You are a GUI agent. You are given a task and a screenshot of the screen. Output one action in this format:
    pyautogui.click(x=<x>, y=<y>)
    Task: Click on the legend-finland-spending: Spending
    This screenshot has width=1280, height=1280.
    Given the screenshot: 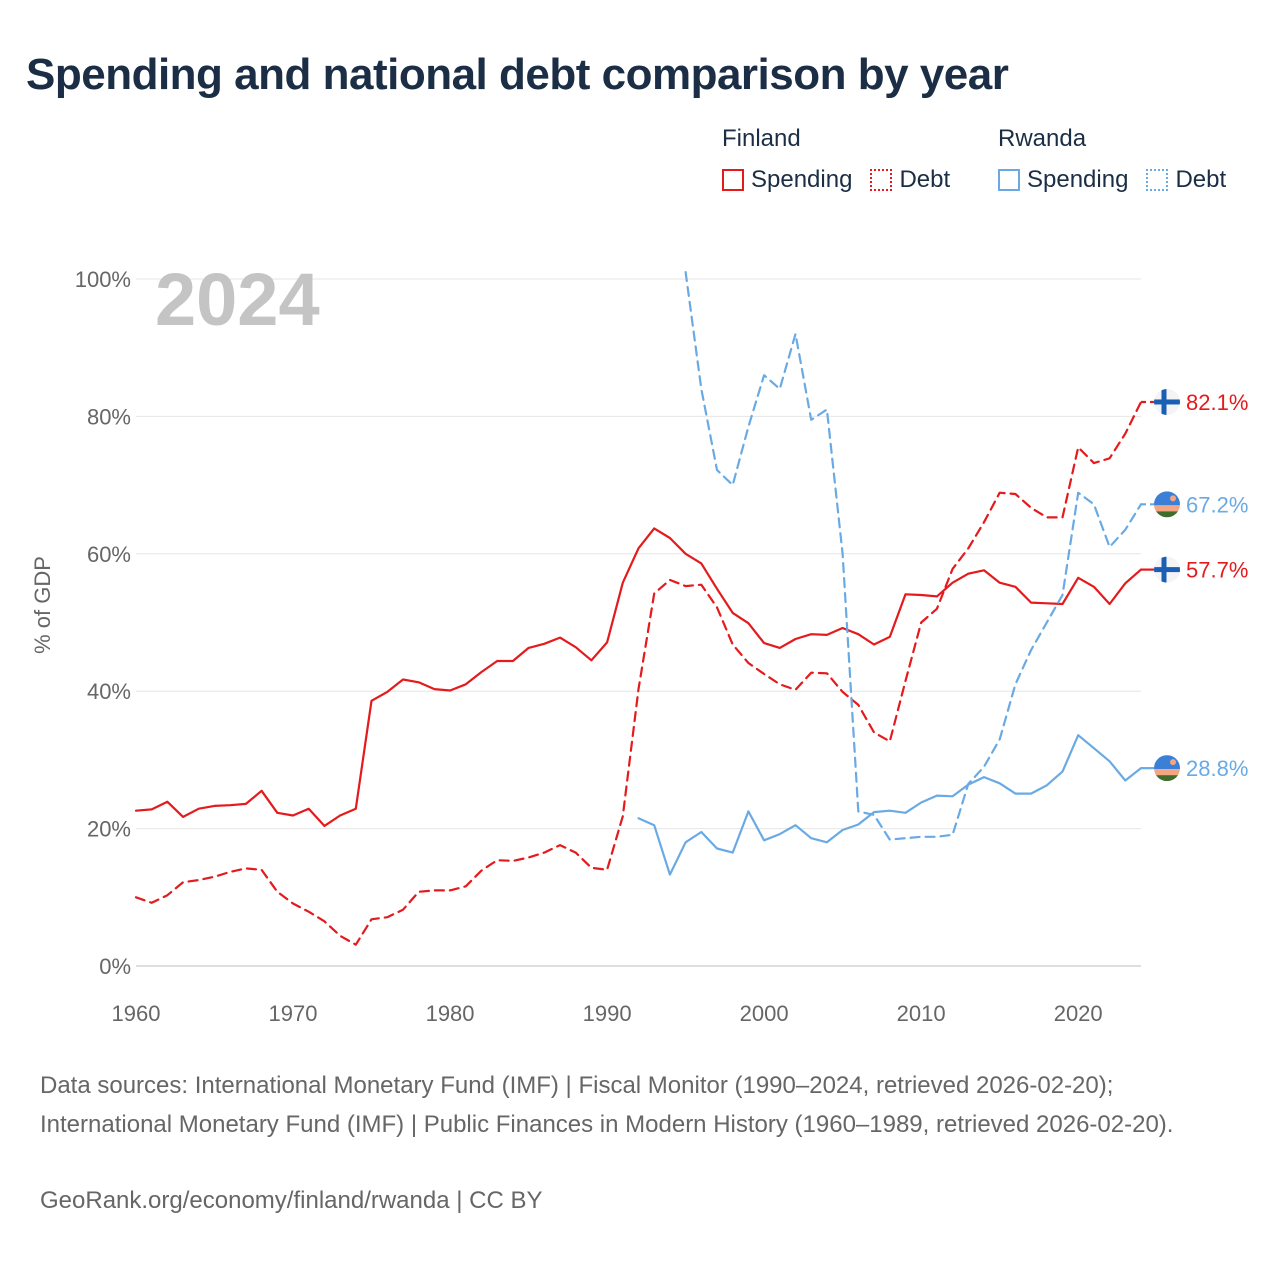 What is the action you would take?
    pyautogui.click(x=787, y=180)
    